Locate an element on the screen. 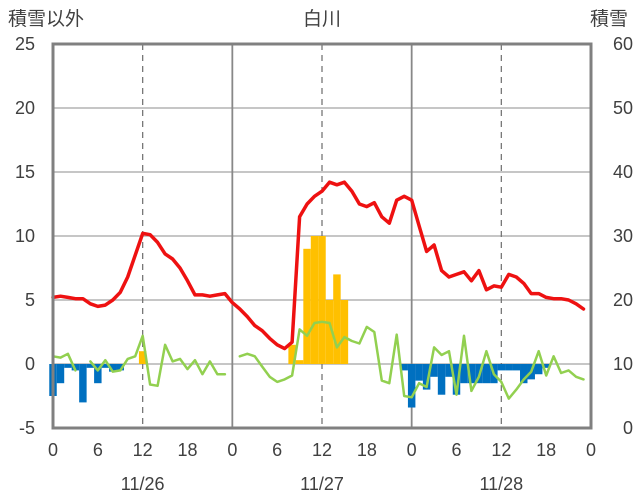 The image size is (636, 501). left-tick-label: 5 is located at coordinates (30, 300).